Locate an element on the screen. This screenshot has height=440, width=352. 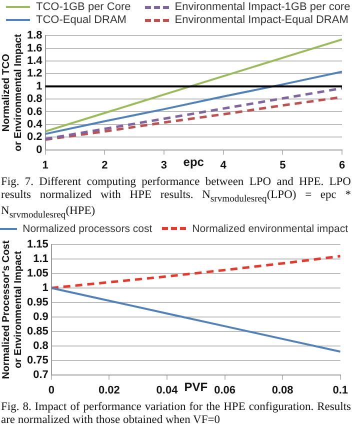
y-tick-label: 0.85 is located at coordinates (37, 331).